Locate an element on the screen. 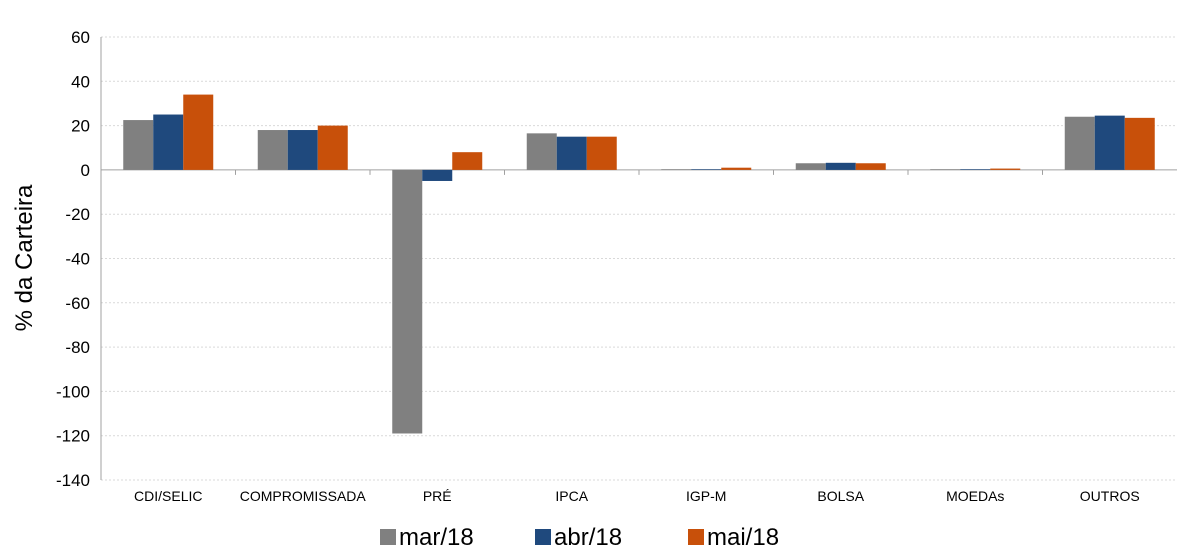 The height and width of the screenshot is (553, 1177). x-tick-label: MOEDAs is located at coordinates (975, 496).